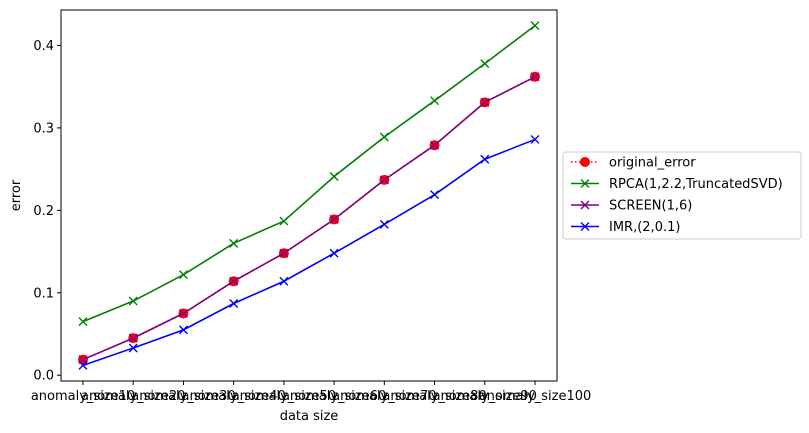 The image size is (809, 433). What do you see at coordinates (183, 396) in the screenshot?
I see `x-tick-label: anomaly_size30` at bounding box center [183, 396].